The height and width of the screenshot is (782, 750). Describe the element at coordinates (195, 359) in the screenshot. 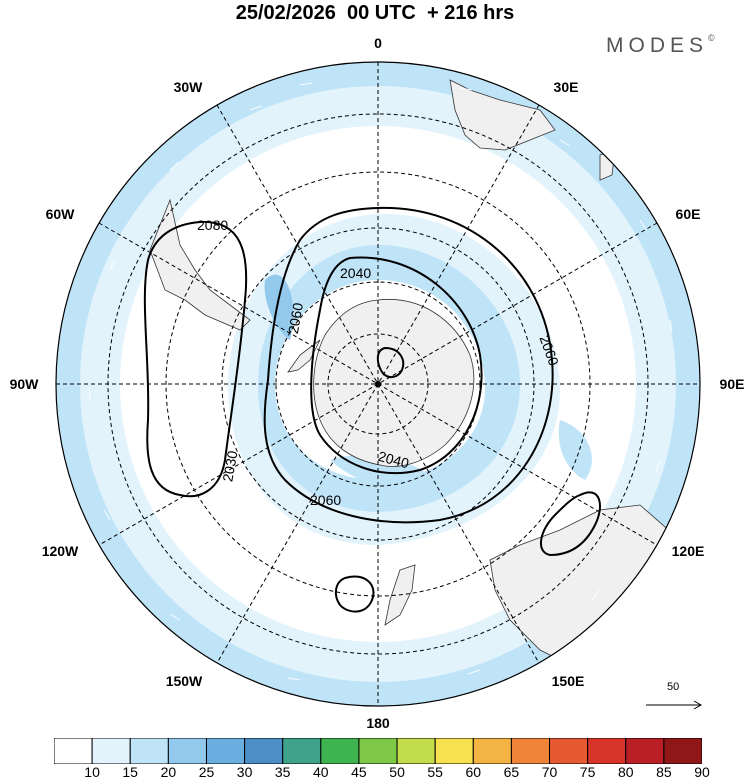

I see `contour-2080-2030` at that location.